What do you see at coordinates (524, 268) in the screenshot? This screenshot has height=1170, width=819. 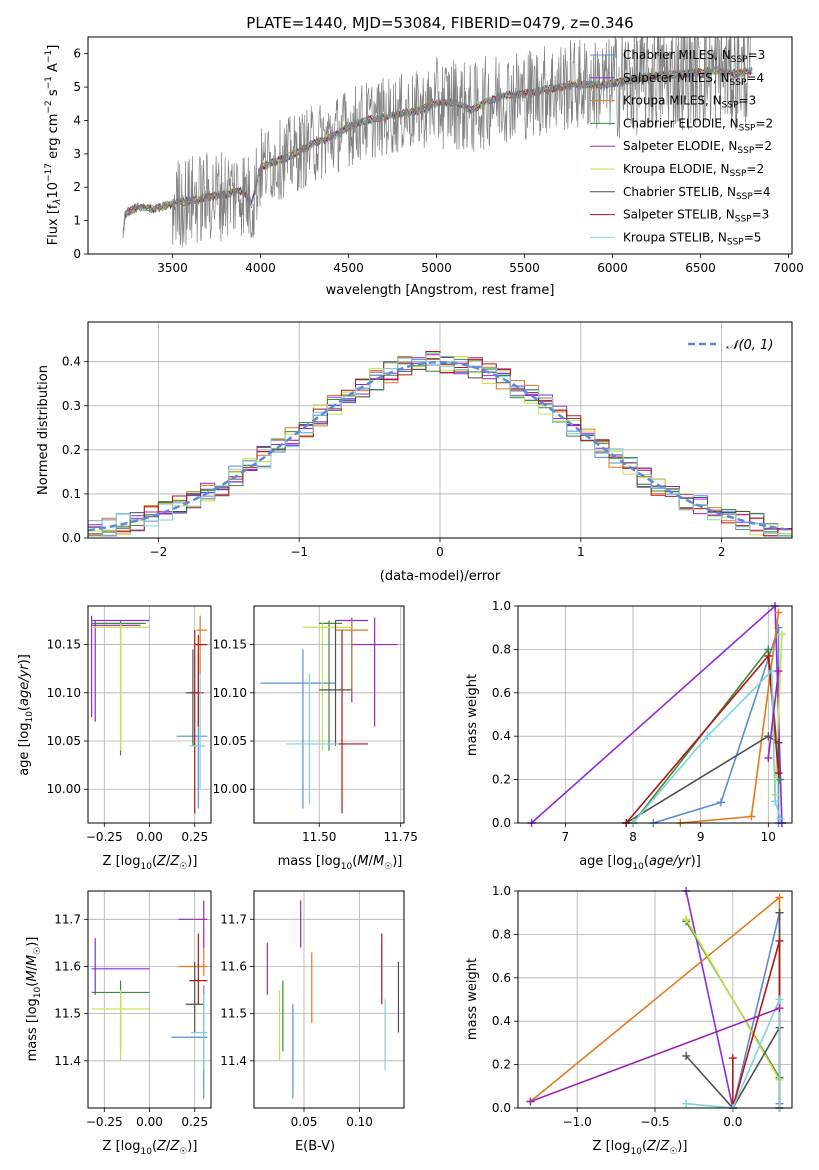 I see `spectrum-xtick-label-4: 5500` at bounding box center [524, 268].